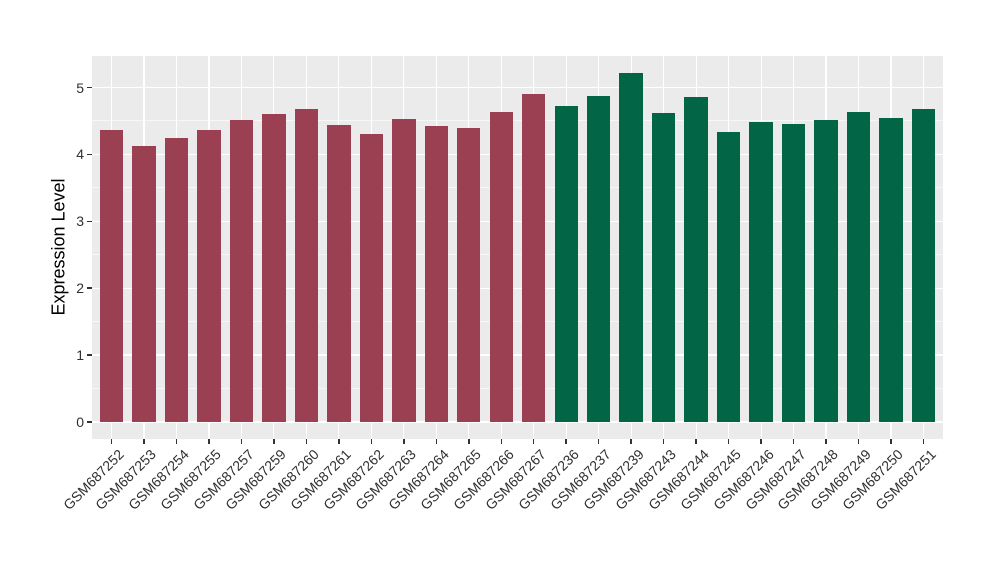  Describe the element at coordinates (534, 257) in the screenshot. I see `bar-GSM687267` at that location.